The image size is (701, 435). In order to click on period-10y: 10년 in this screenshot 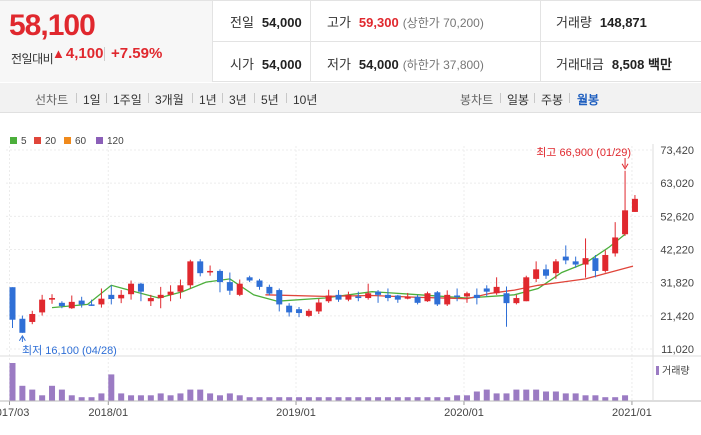, I will do `click(305, 100)`.